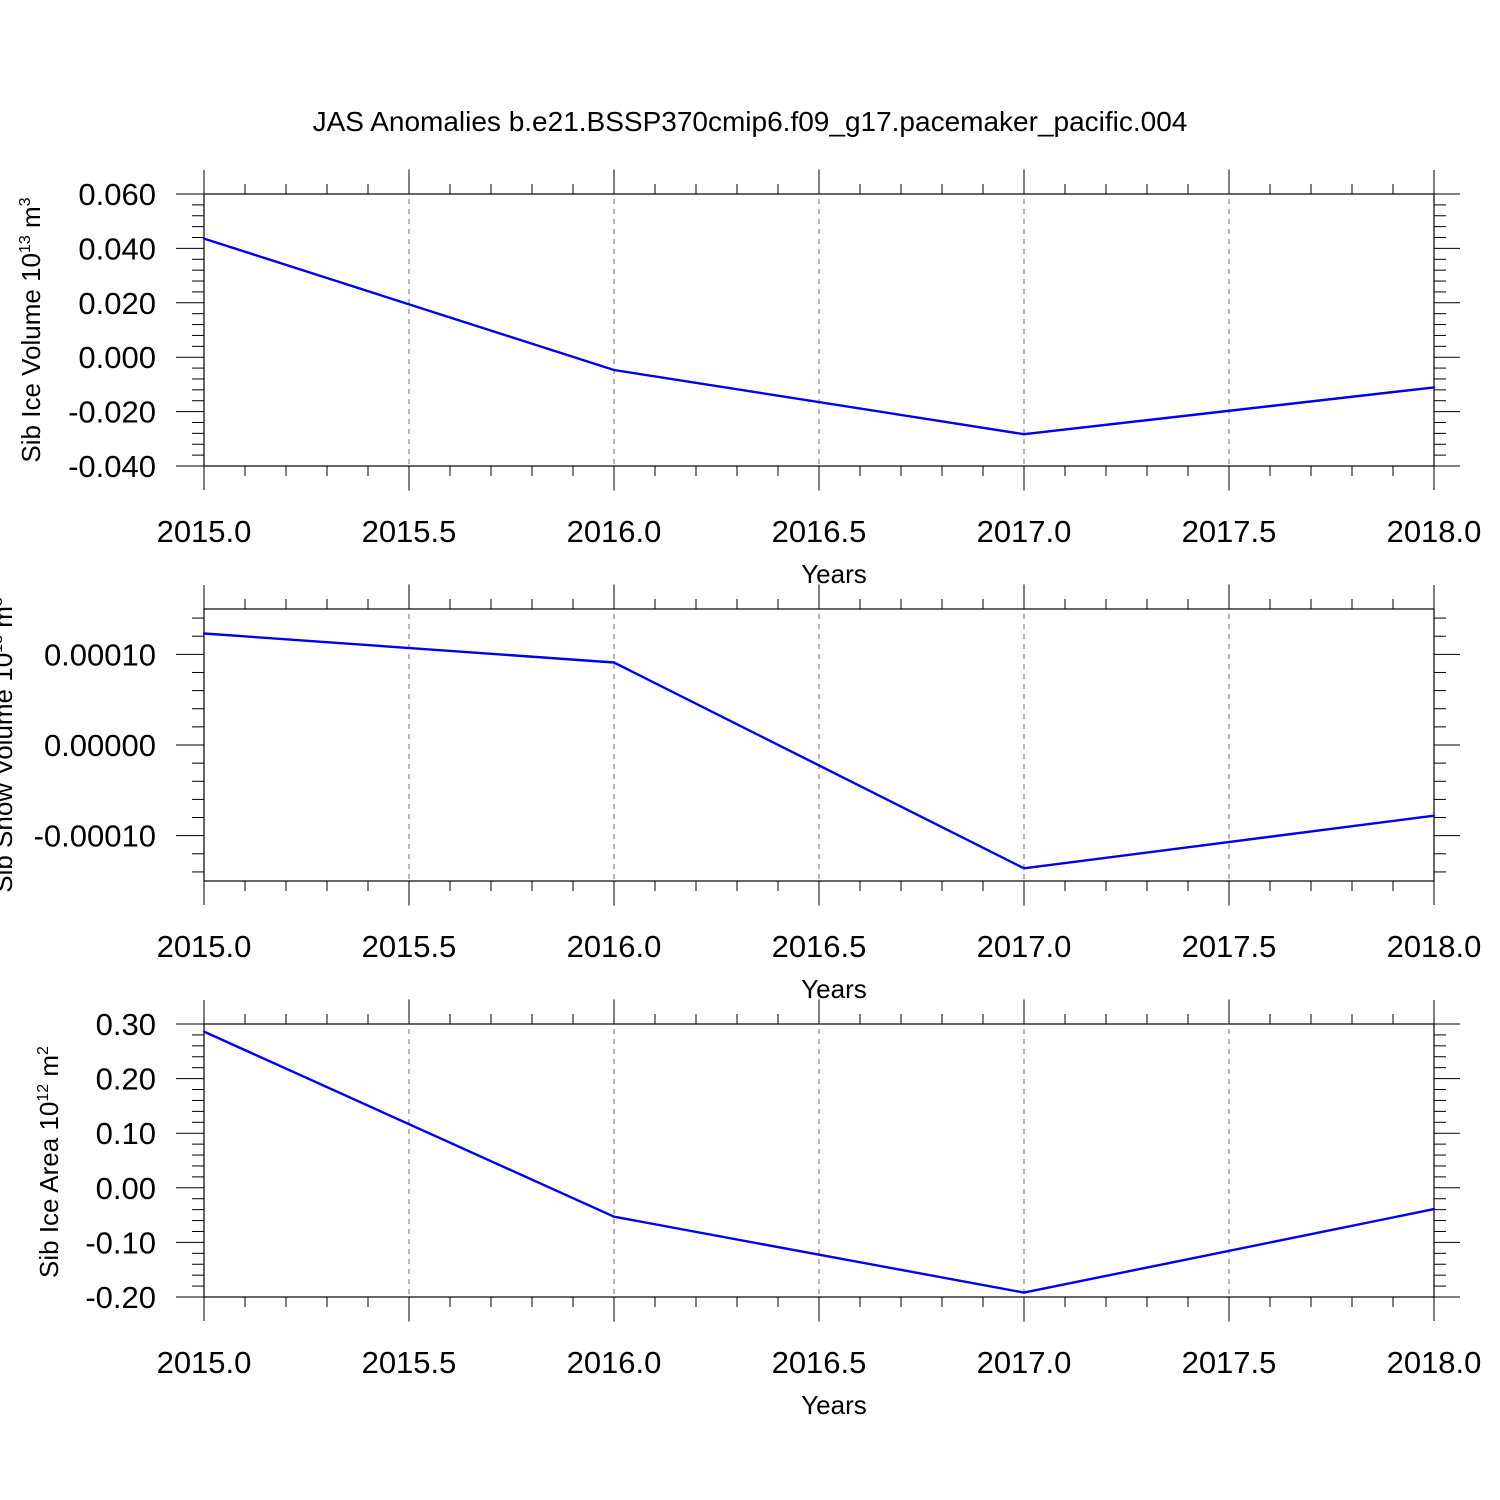 This screenshot has height=1500, width=1500. I want to click on y-tick-label: -0.20, so click(120, 1297).